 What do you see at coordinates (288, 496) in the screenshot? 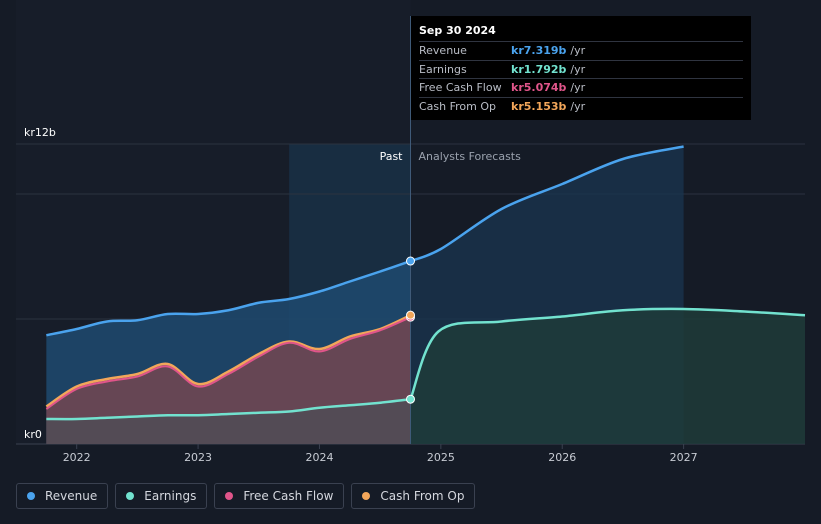
I see `legend-label: Free Cash Flow` at bounding box center [288, 496].